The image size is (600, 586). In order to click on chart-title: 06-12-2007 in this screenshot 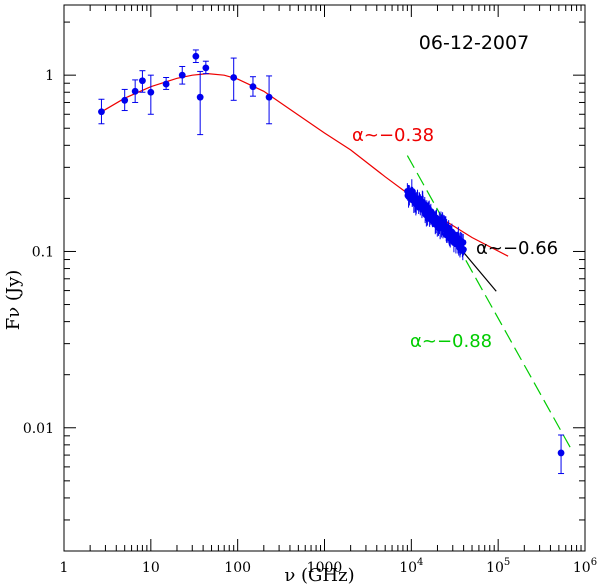, I will do `click(474, 43)`.